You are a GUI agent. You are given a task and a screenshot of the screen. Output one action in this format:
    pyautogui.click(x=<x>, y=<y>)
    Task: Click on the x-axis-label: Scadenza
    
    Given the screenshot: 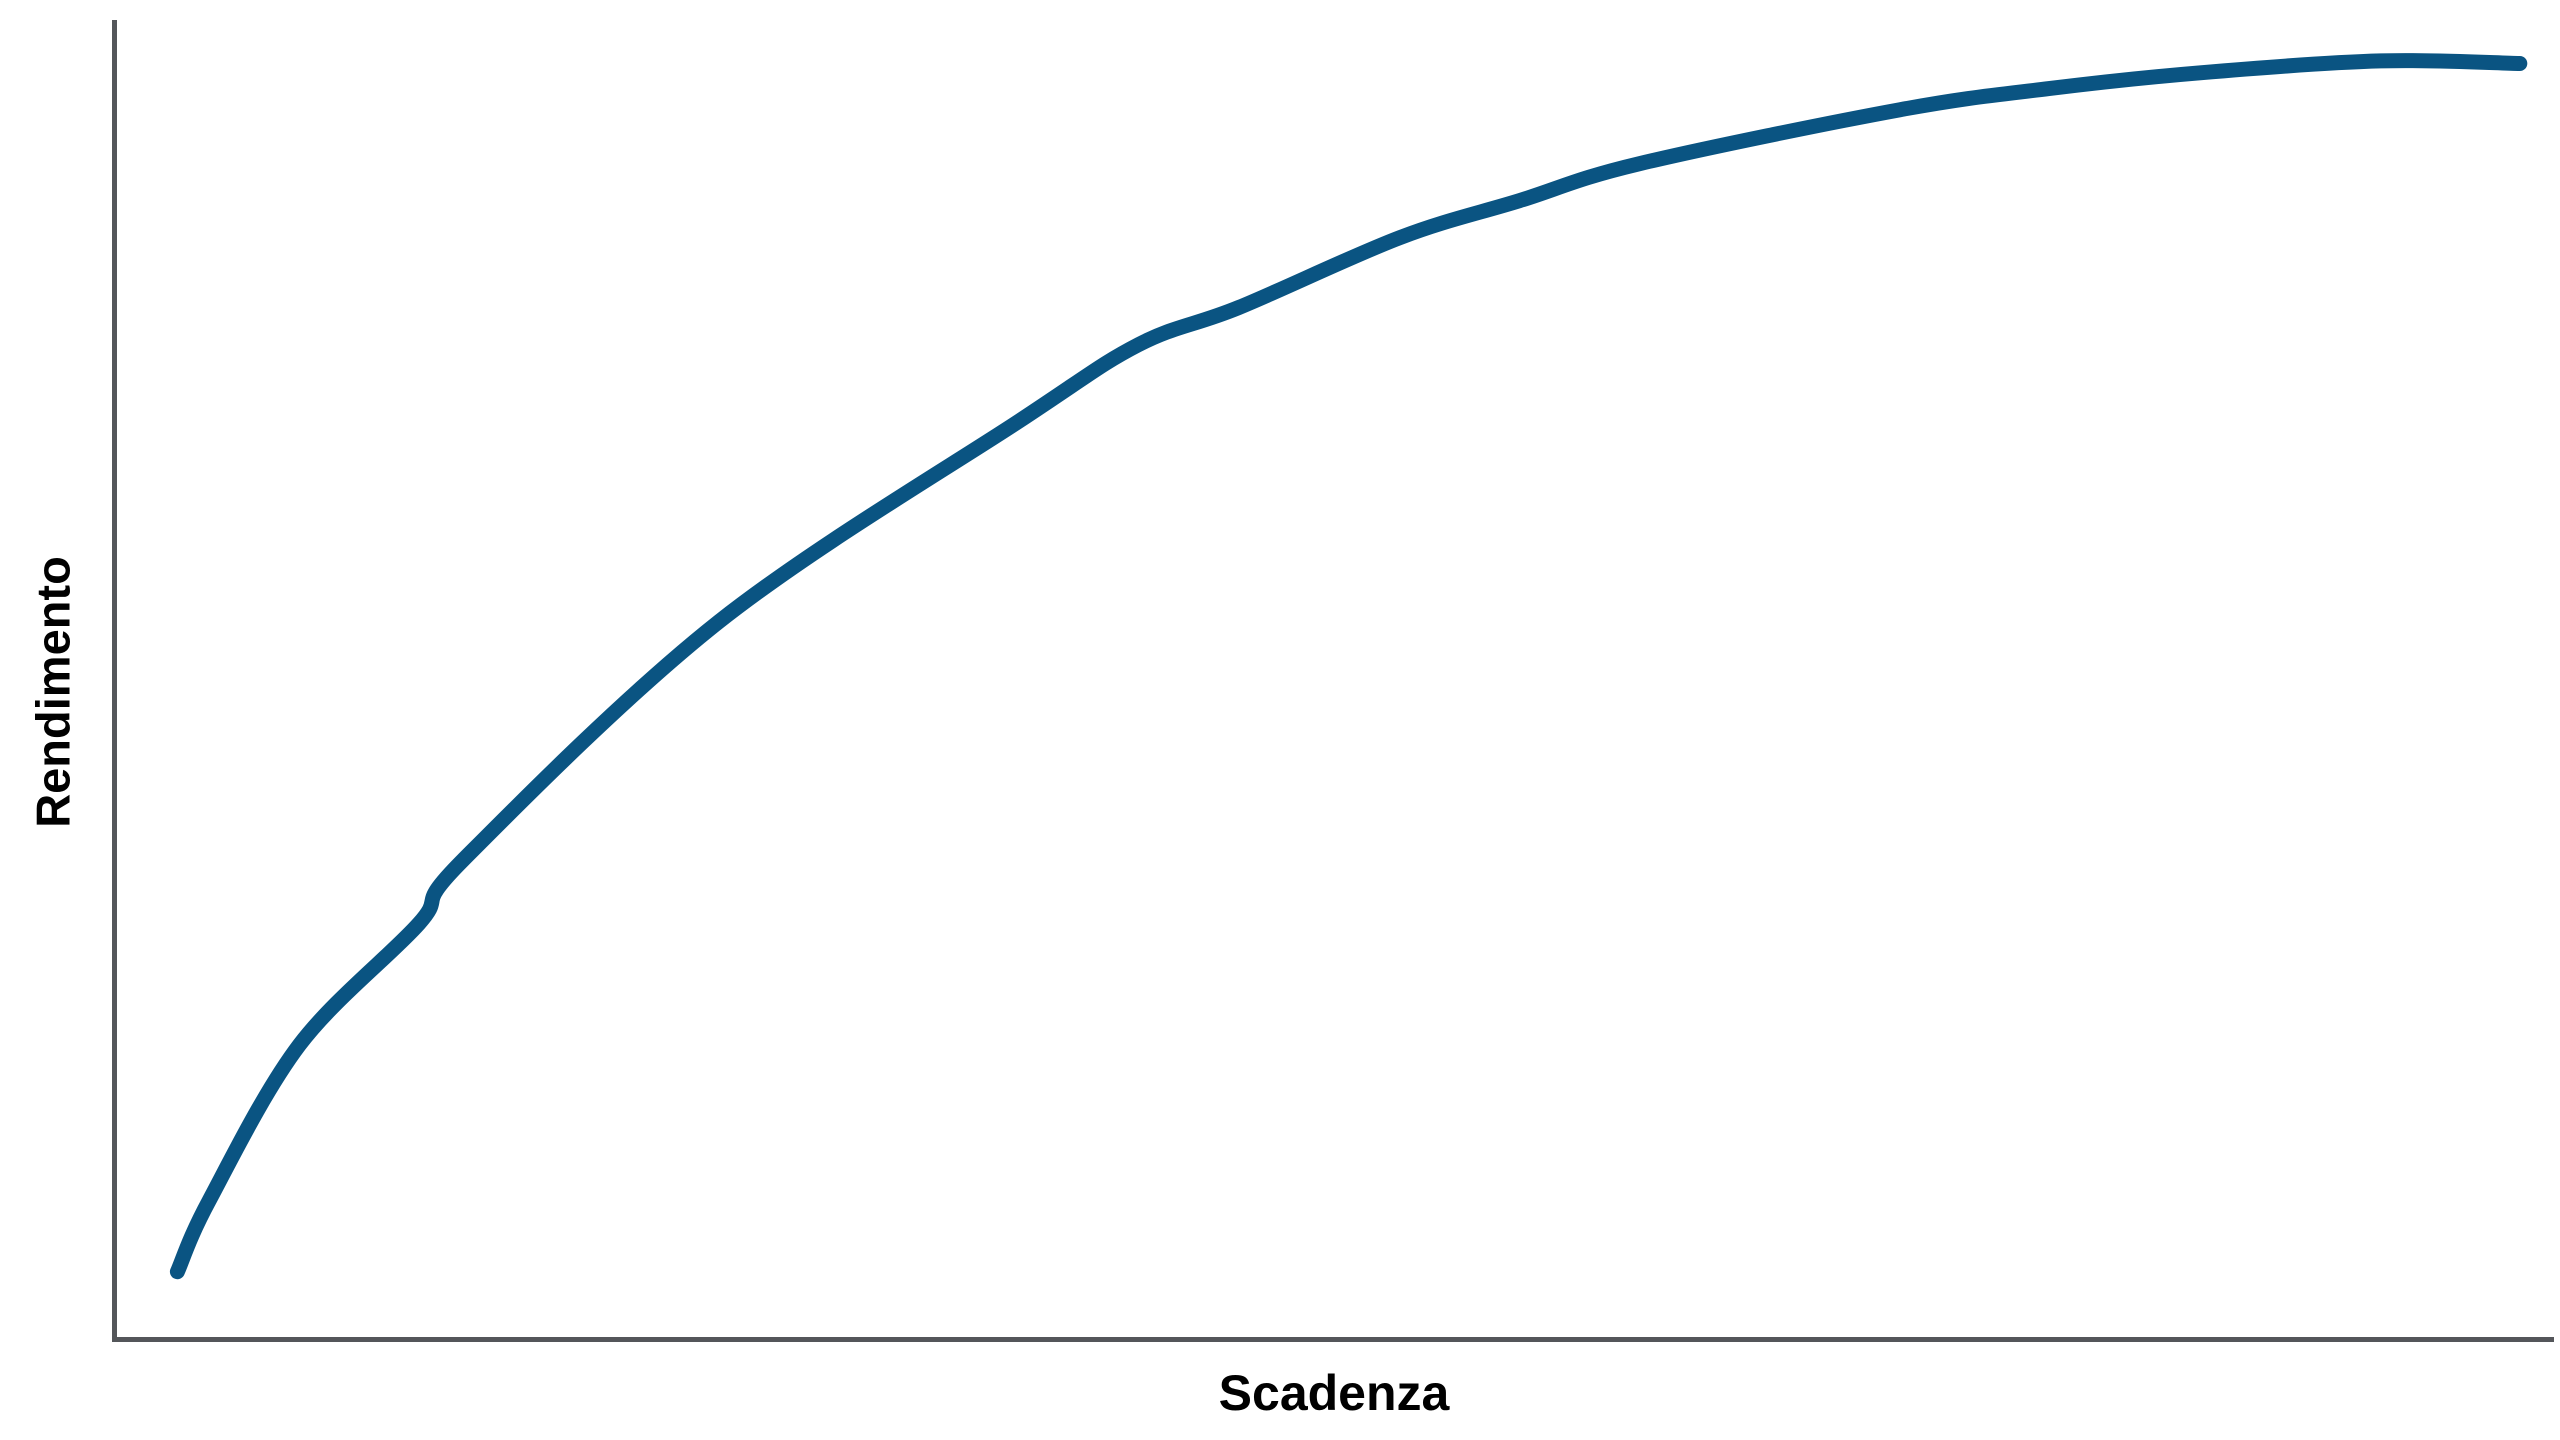 What is the action you would take?
    pyautogui.click(x=1334, y=1393)
    